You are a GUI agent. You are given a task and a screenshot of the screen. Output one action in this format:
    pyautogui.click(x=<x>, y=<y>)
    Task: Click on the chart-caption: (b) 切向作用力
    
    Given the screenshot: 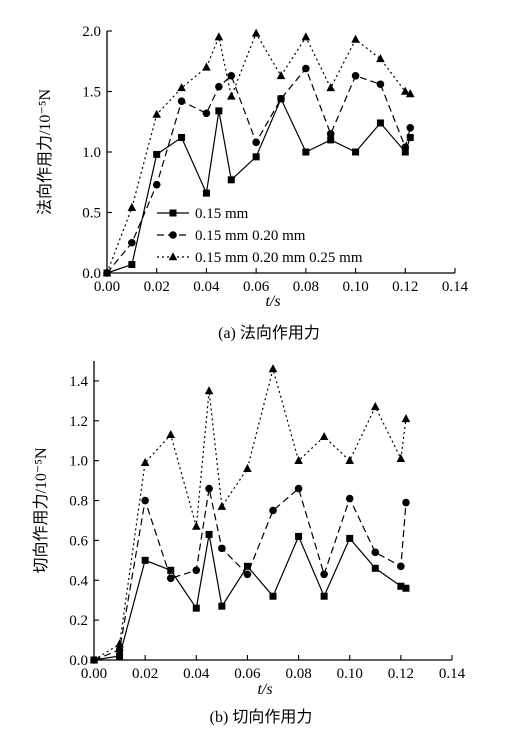 What is the action you would take?
    pyautogui.click(x=261, y=717)
    